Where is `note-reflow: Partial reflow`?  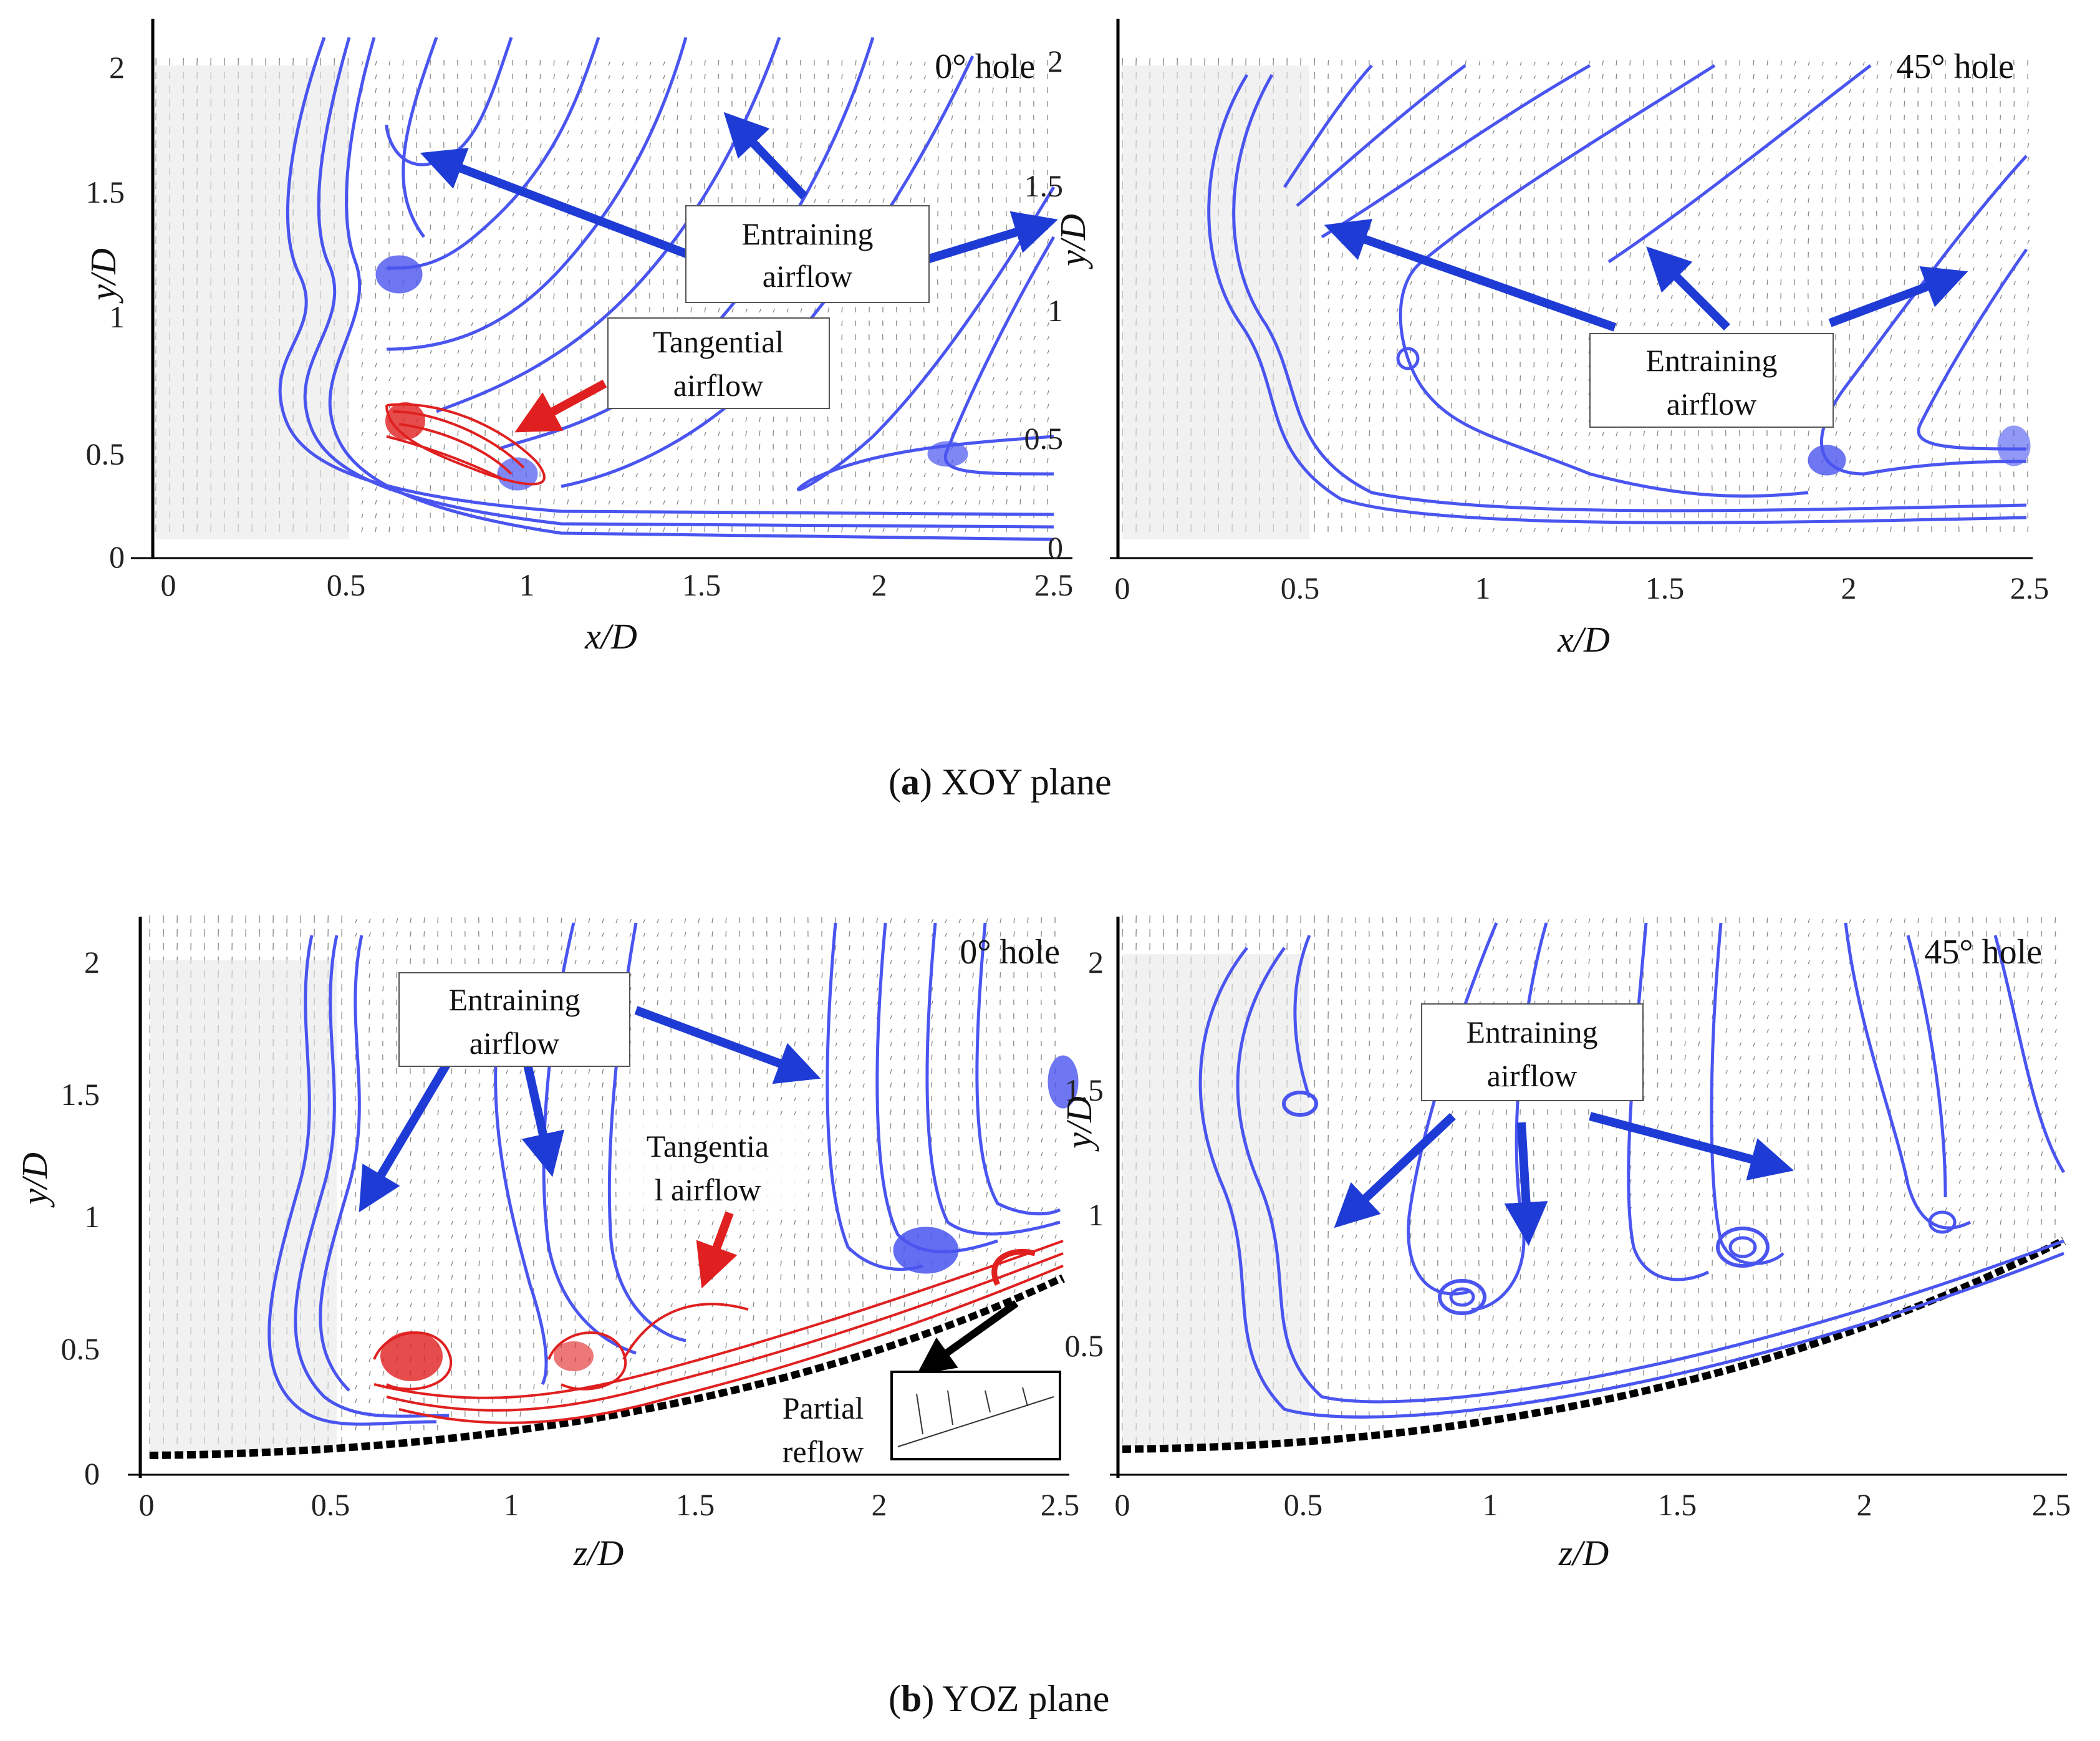 note-reflow: Partial reflow is located at coordinates (823, 1430).